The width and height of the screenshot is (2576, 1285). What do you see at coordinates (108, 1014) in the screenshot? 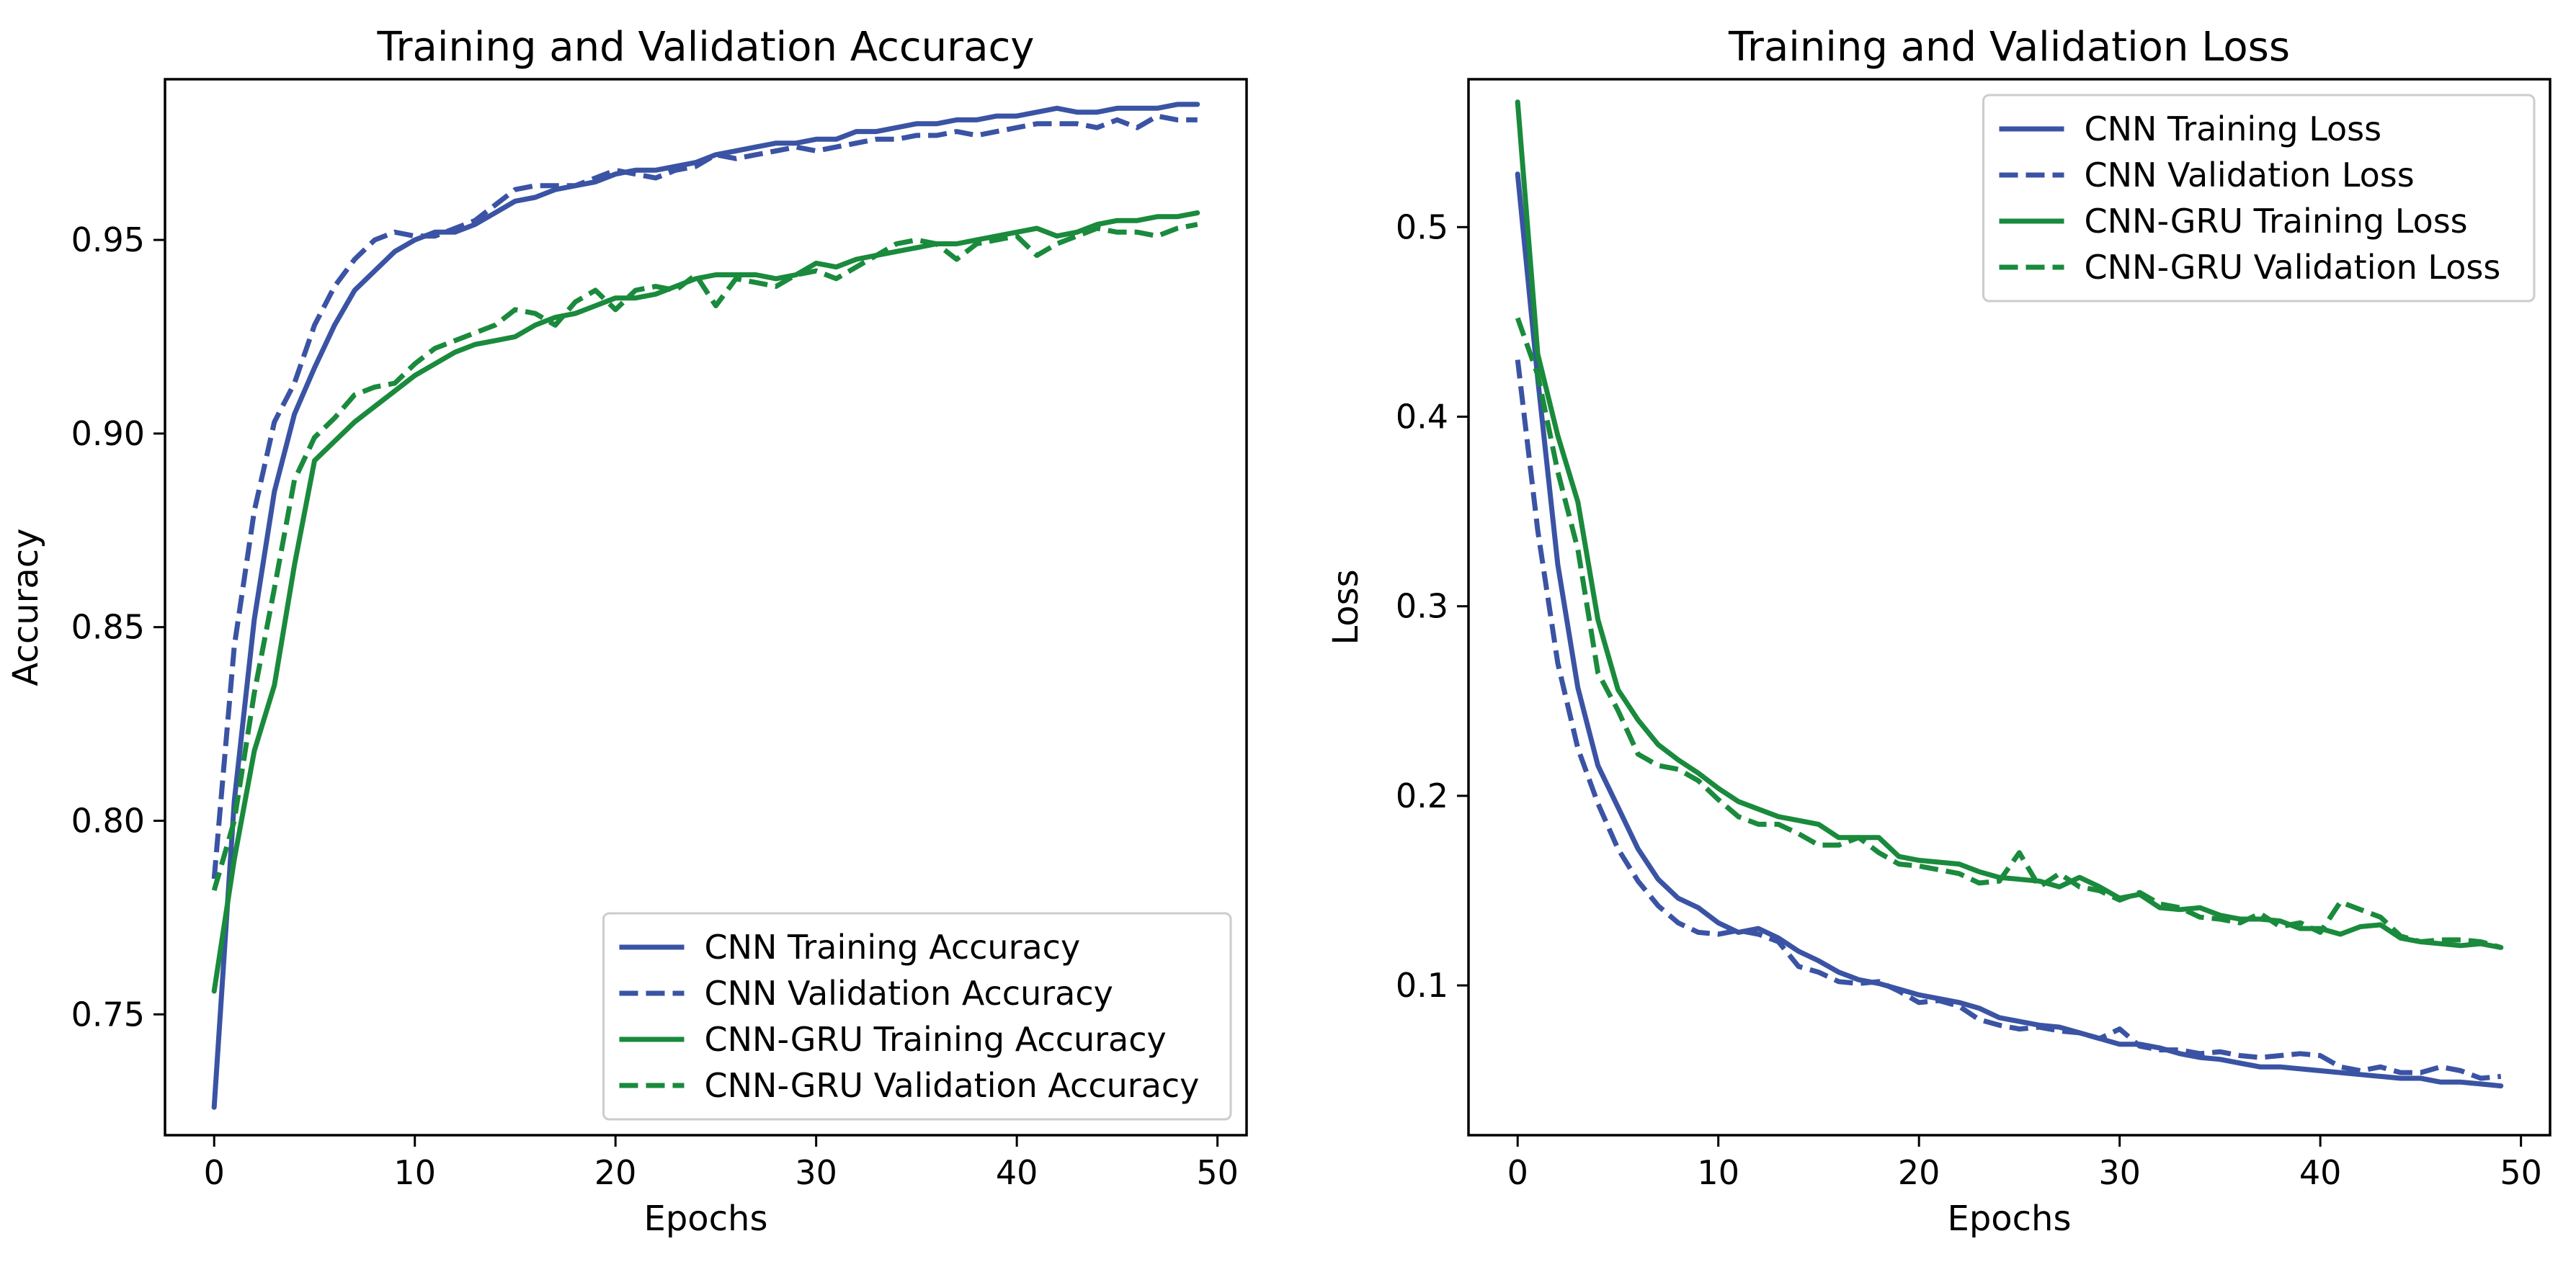
I see `y-tick-label: 0.75` at bounding box center [108, 1014].